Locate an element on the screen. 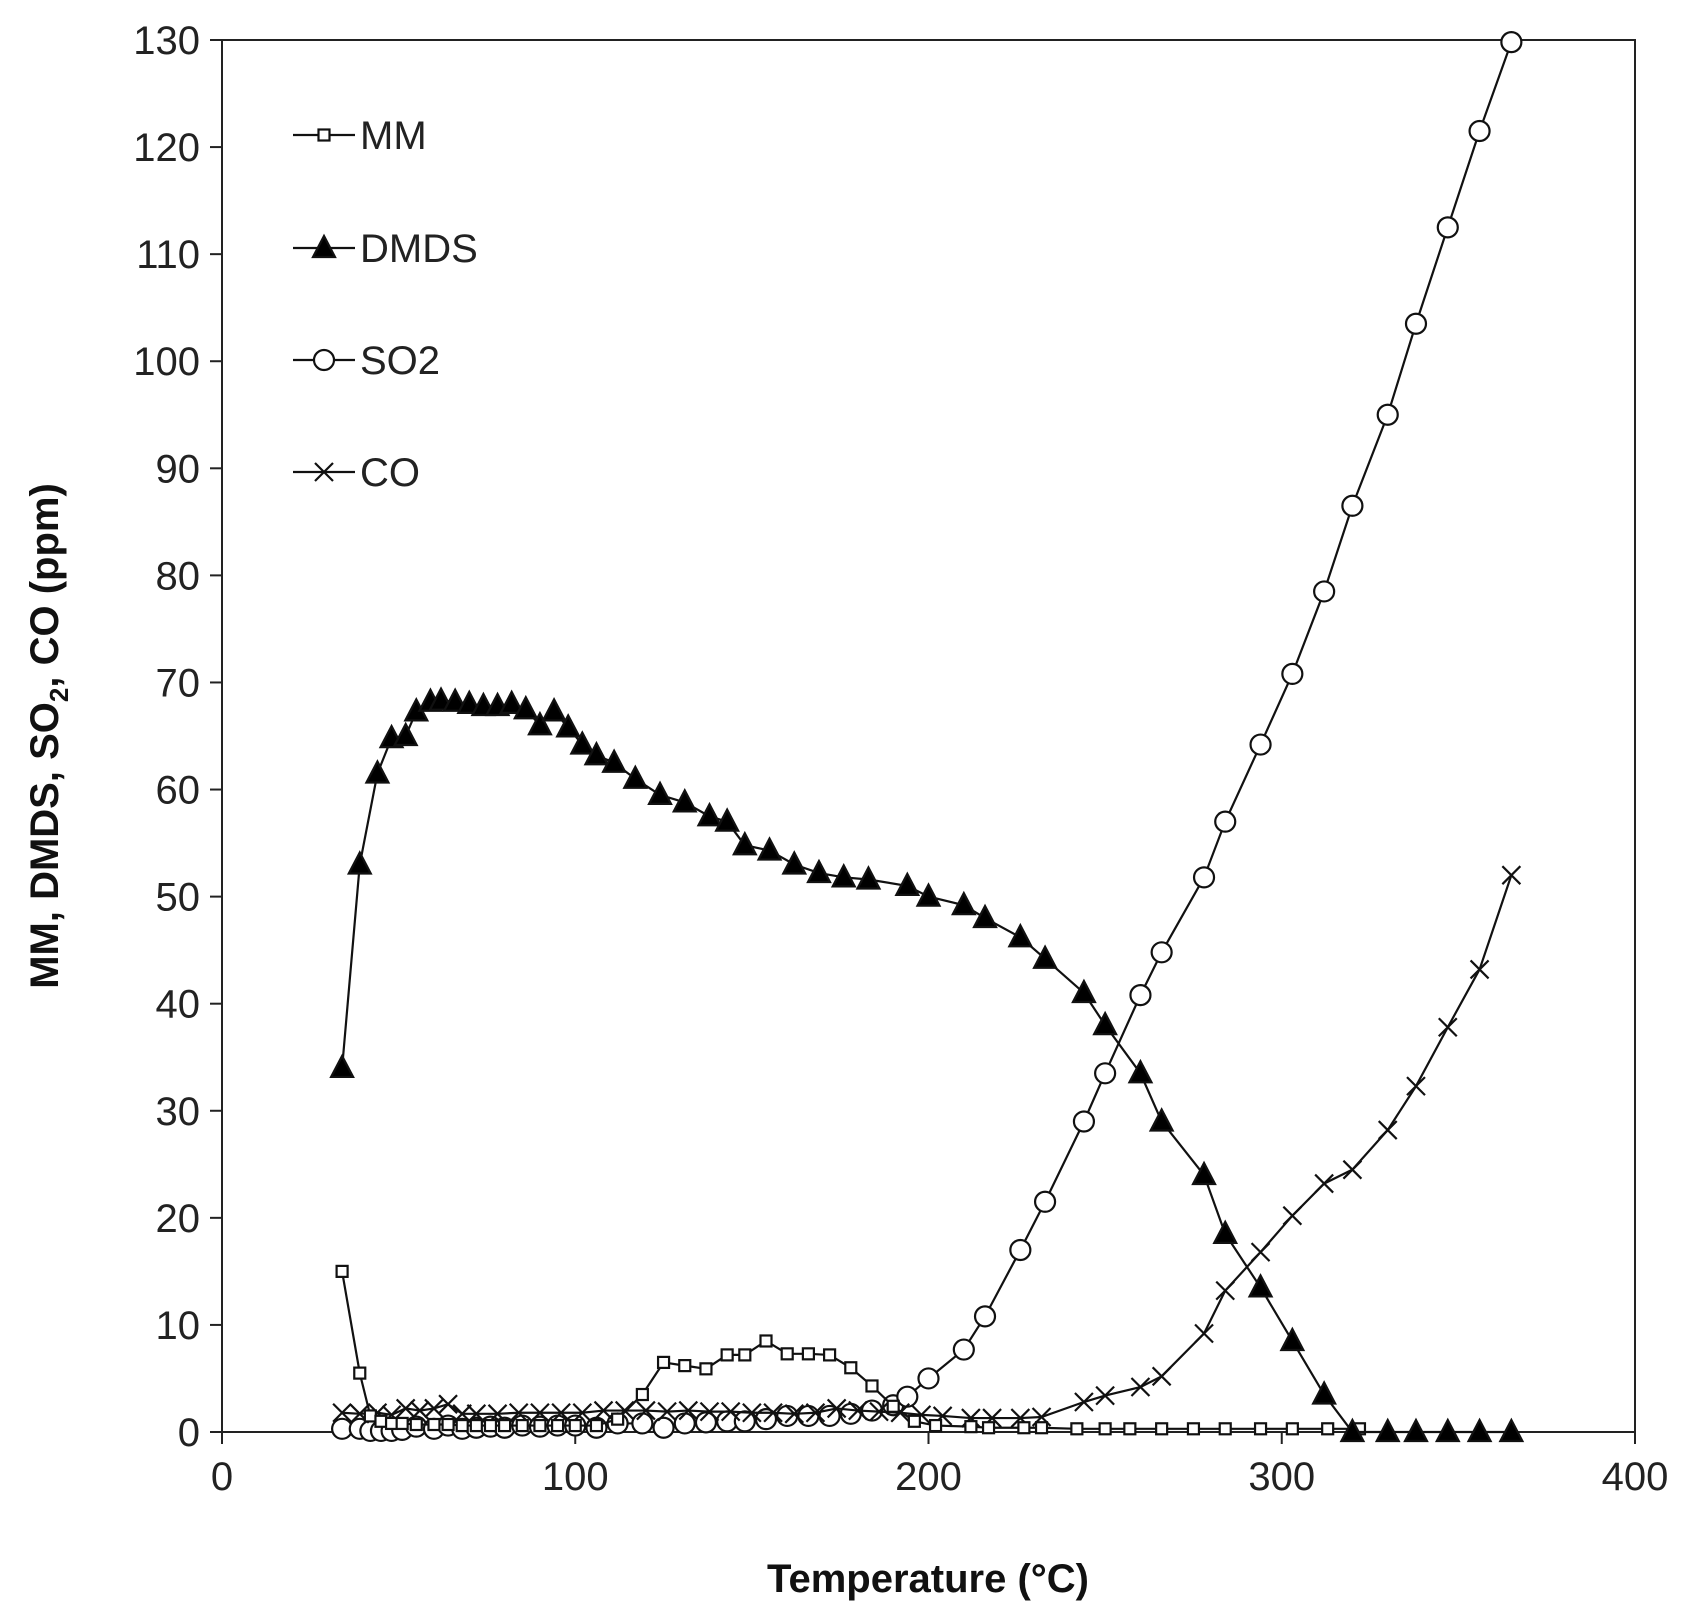 This screenshot has width=1695, height=1615. y-tick-label: 0 is located at coordinates (189, 1433).